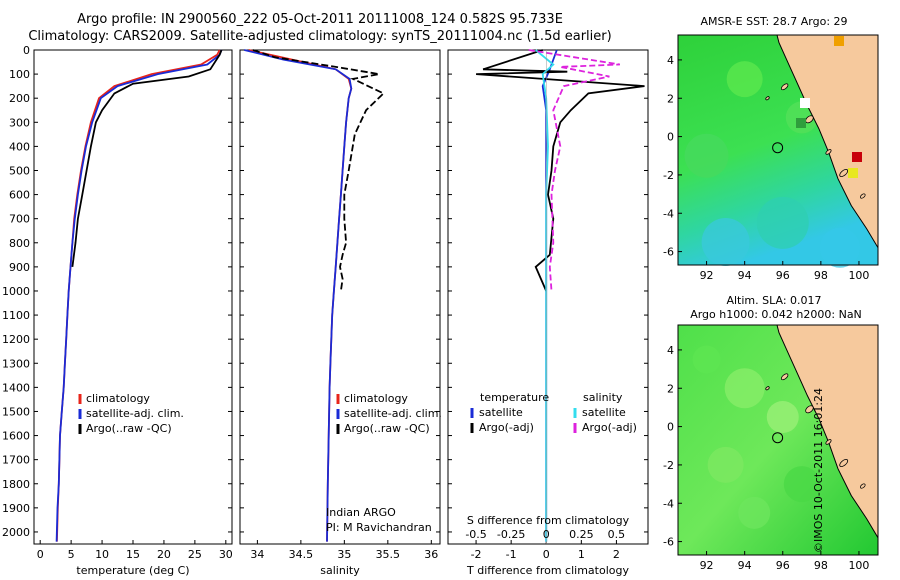 The image size is (900, 580). Describe the element at coordinates (771, 158) in the screenshot. I see `map-sst-map: 92 94 96 98 100 4 2 0 -2 -4 -6` at that location.